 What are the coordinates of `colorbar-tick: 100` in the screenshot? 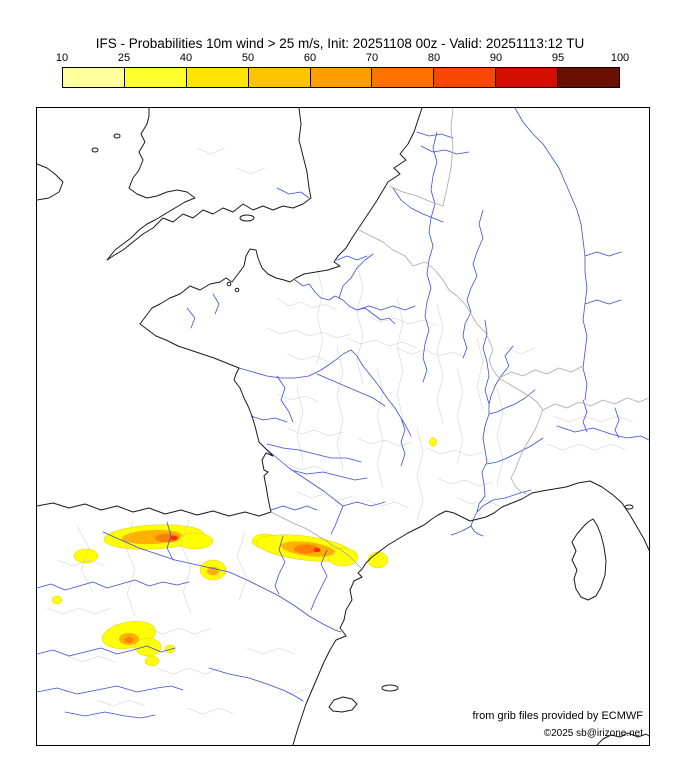 It's located at (620, 58).